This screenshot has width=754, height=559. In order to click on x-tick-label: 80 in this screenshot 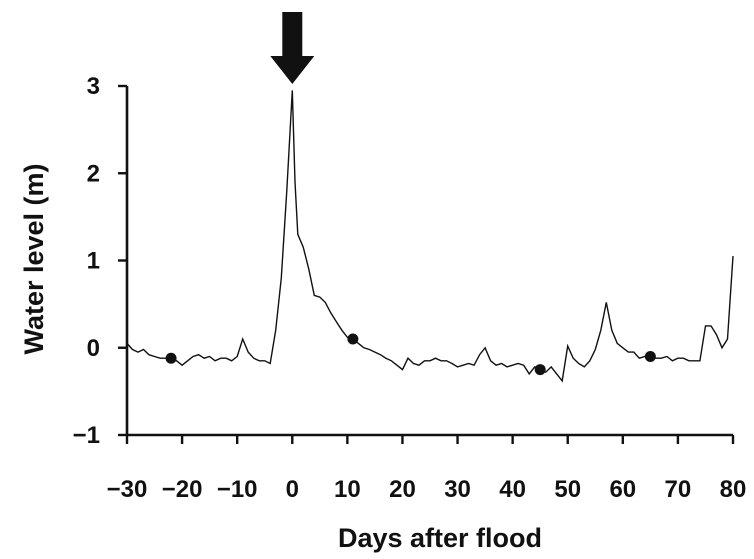, I will do `click(733, 489)`.